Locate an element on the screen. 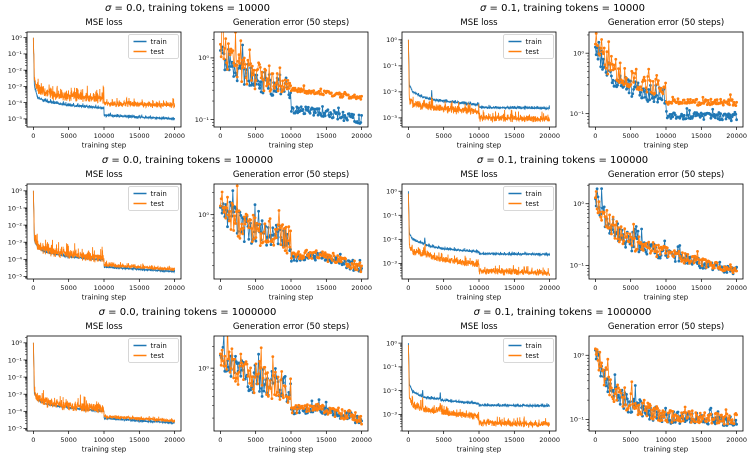  panel-suptitle: σ = 0.0, training tokens = 10000 is located at coordinates (187, 8).